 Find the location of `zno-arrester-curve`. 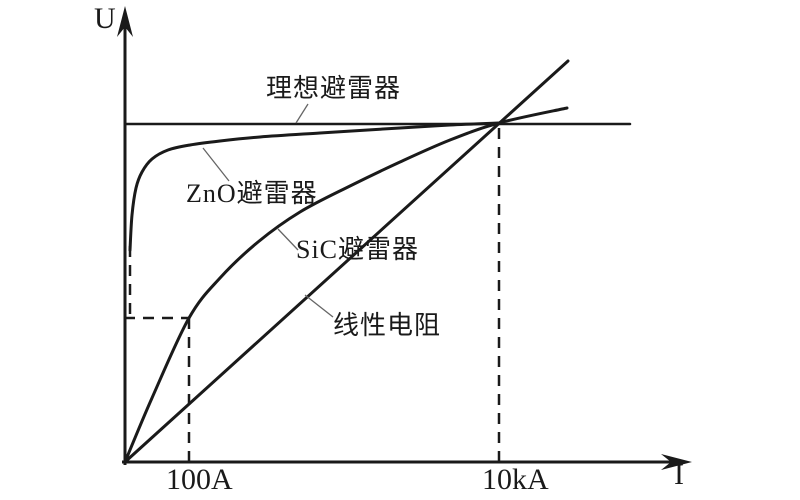

zno-arrester-curve is located at coordinates (314, 186).